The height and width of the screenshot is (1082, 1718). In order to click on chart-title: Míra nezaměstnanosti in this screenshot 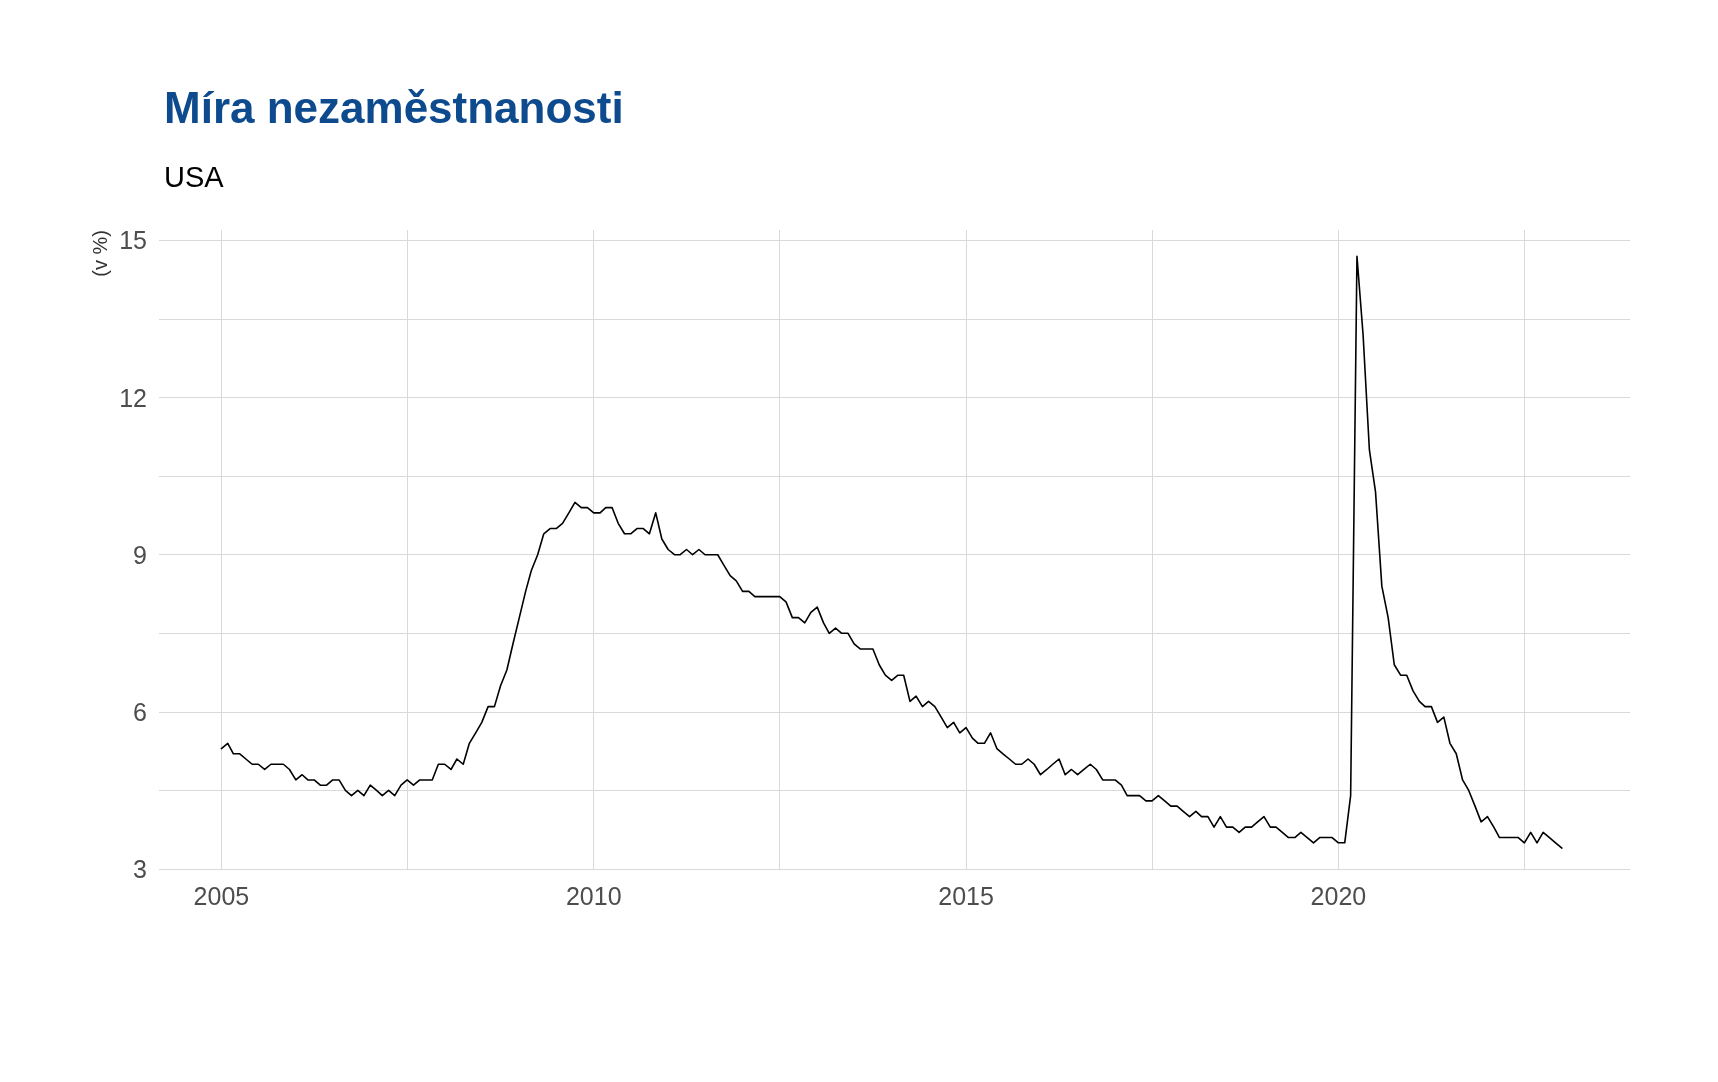, I will do `click(394, 107)`.